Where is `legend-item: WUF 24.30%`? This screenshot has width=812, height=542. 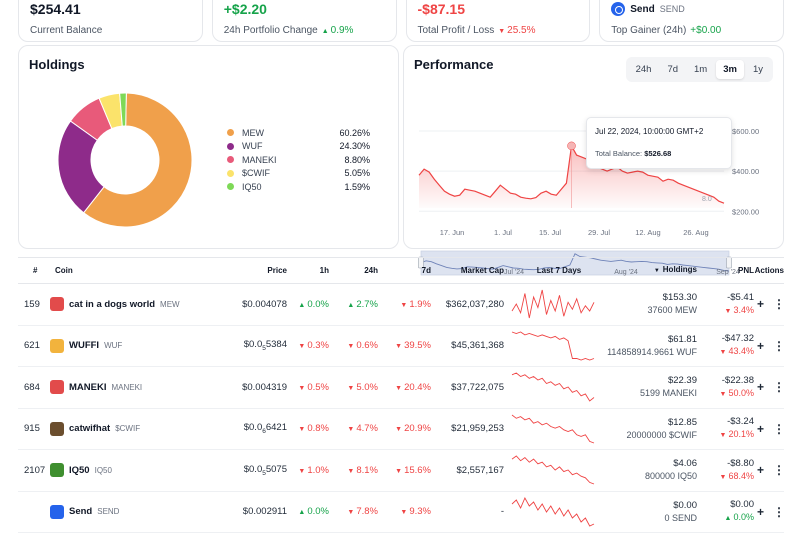 legend-item: WUF 24.30% is located at coordinates (298, 147).